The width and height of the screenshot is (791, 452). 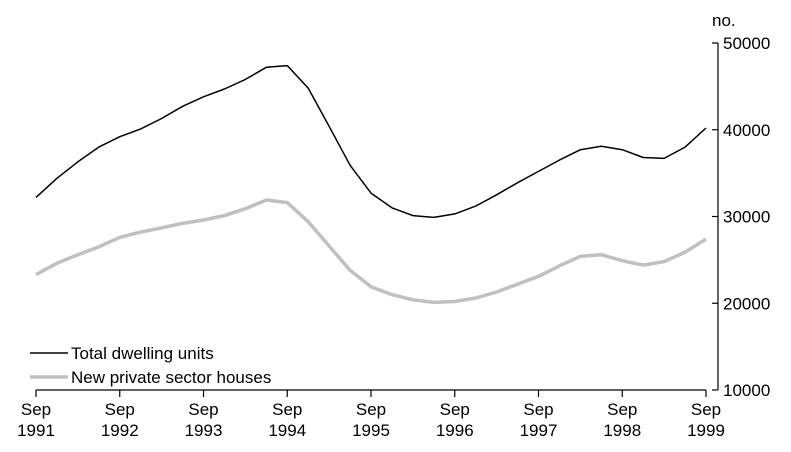 I want to click on legend-label: Total dwelling units, so click(x=142, y=353).